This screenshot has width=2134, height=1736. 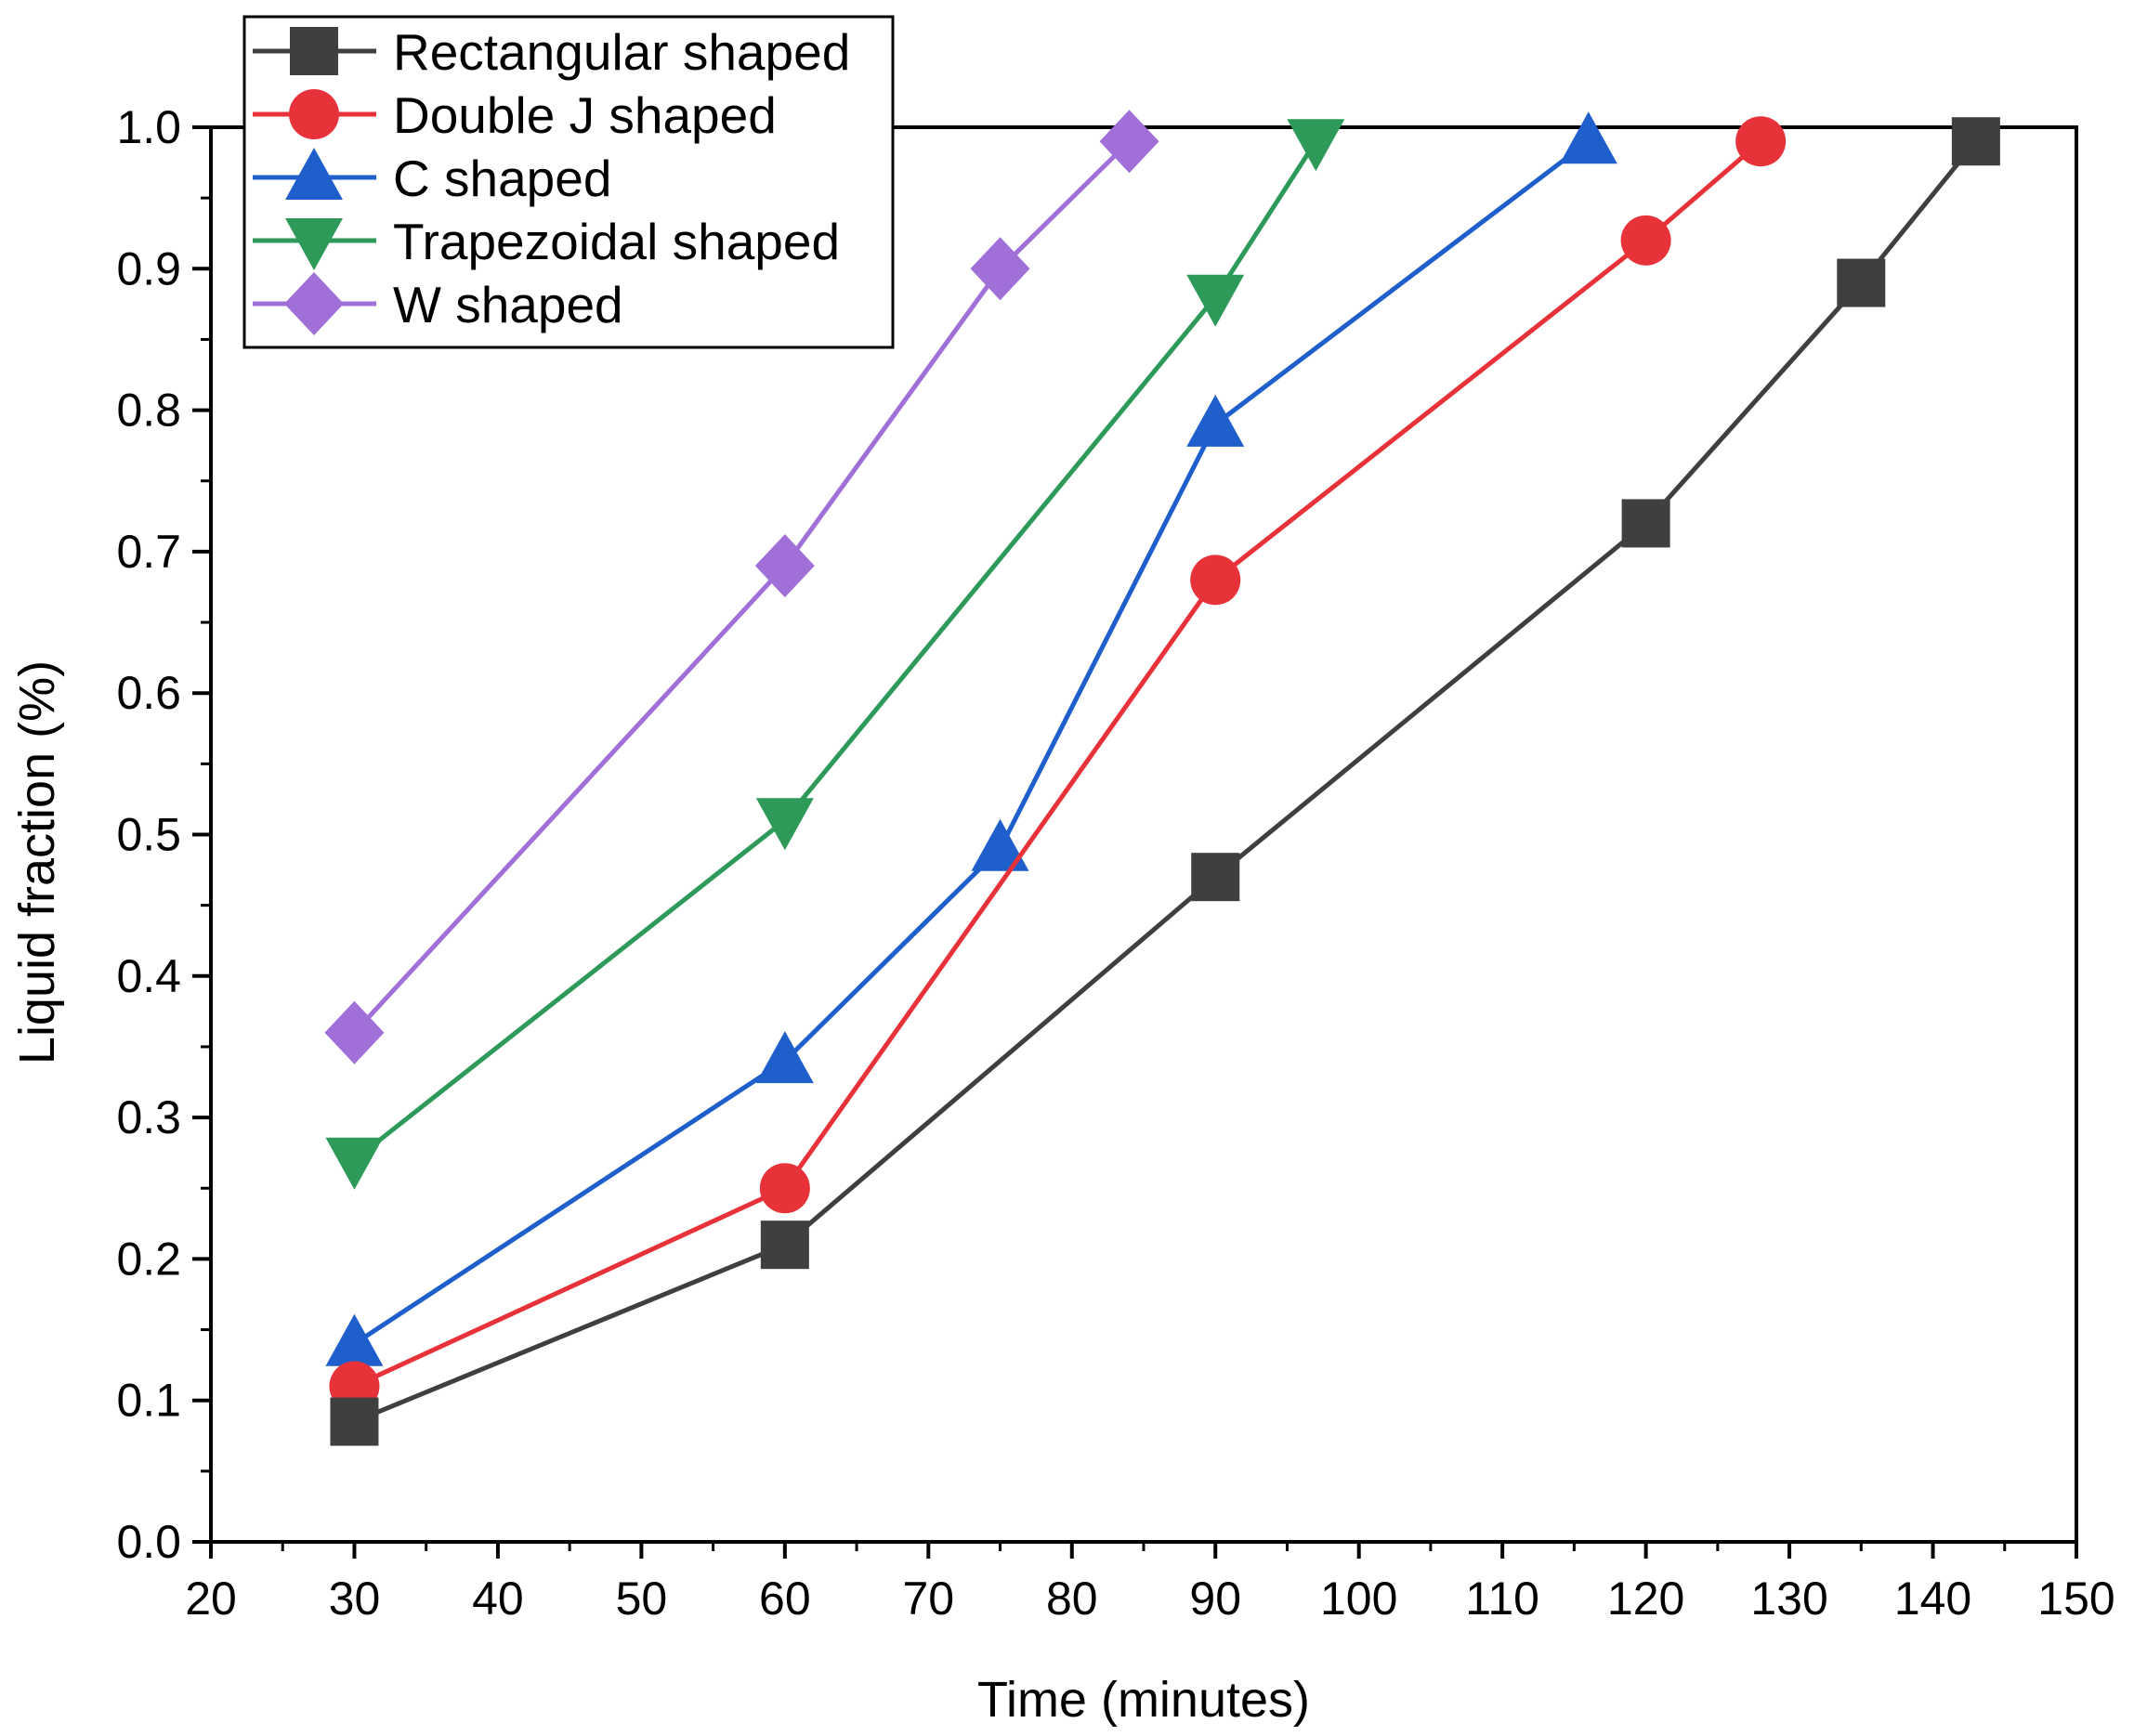 What do you see at coordinates (148, 1542) in the screenshot?
I see `y-tick-label: 0.0` at bounding box center [148, 1542].